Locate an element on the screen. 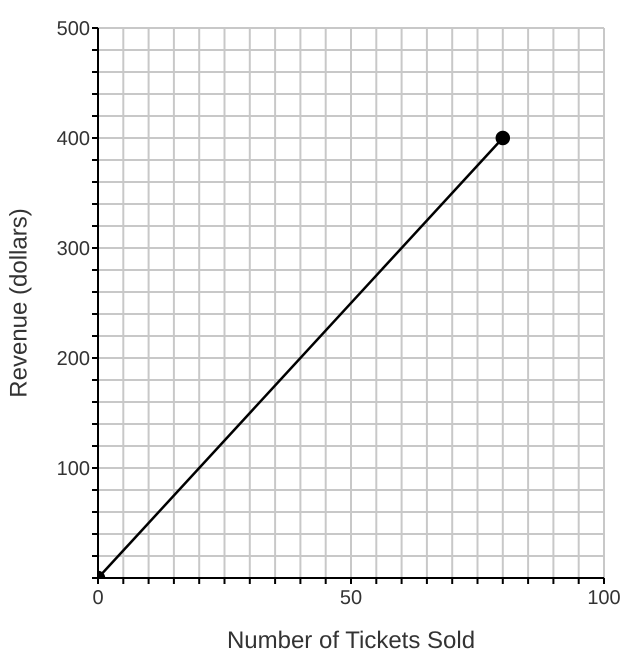 The image size is (642, 670). y-tick-label: 100 is located at coordinates (73, 469).